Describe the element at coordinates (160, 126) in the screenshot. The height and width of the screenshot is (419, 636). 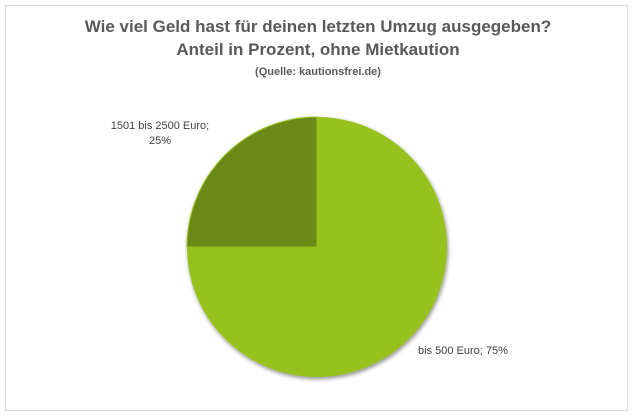
I see `data-label-line: 1501 bis 2500 Euro;` at that location.